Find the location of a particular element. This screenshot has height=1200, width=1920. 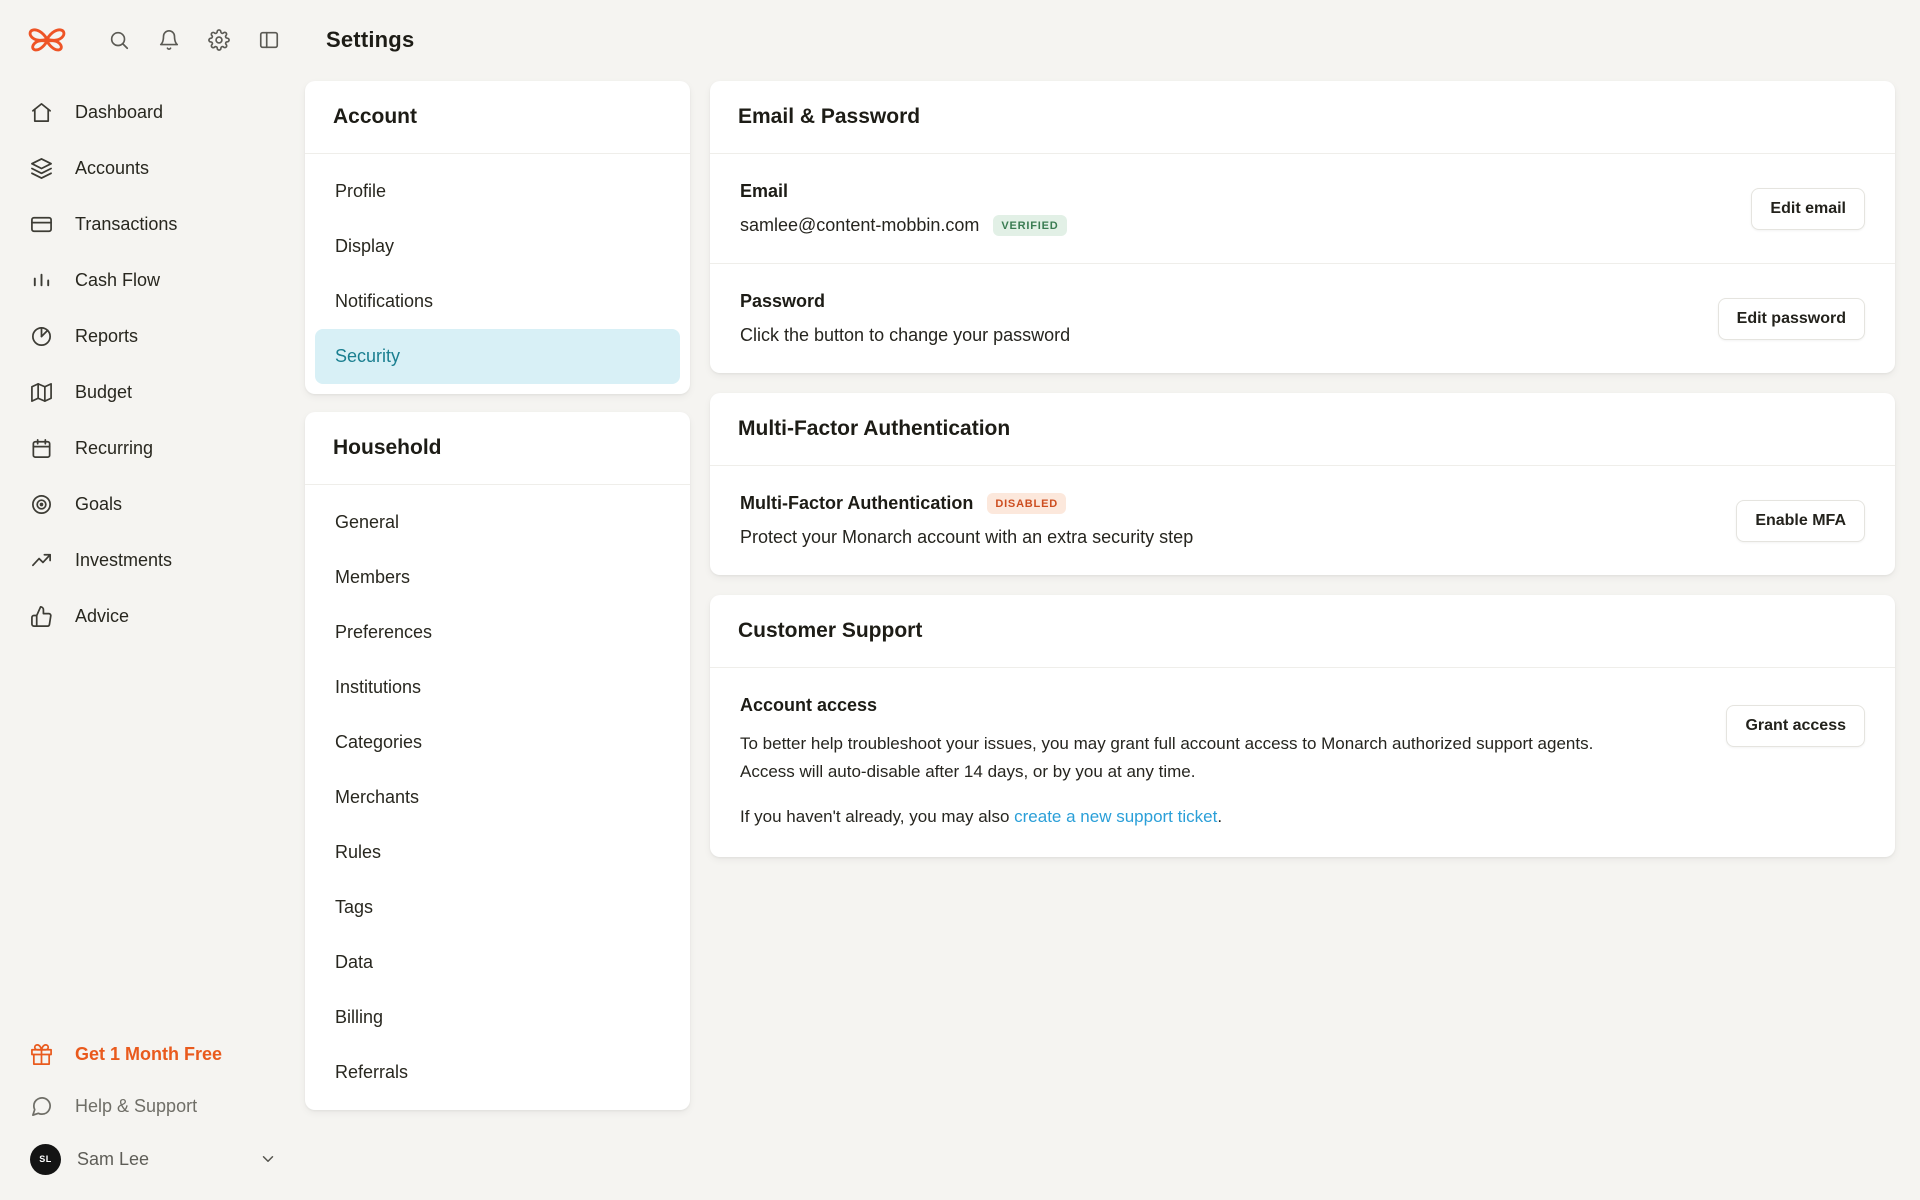

sidebar-item-label: Budget is located at coordinates (104, 391).